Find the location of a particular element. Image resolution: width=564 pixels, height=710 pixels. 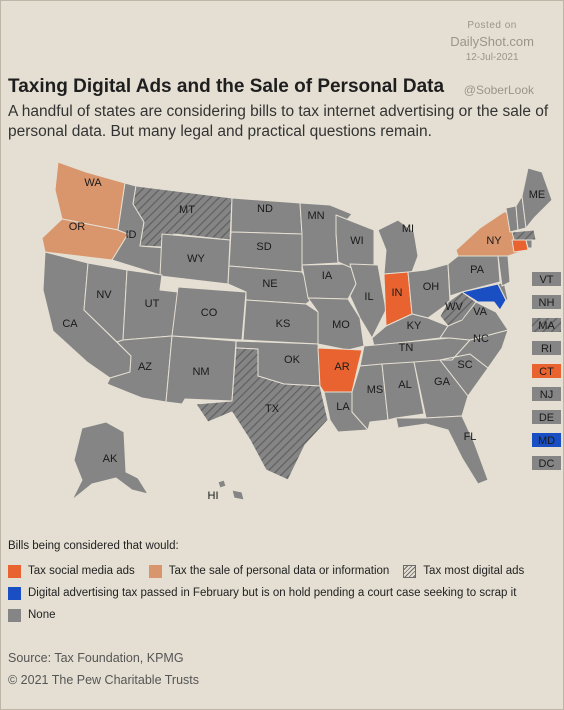

source-note: Source: Tax Foundation, KPMG is located at coordinates (96, 658).